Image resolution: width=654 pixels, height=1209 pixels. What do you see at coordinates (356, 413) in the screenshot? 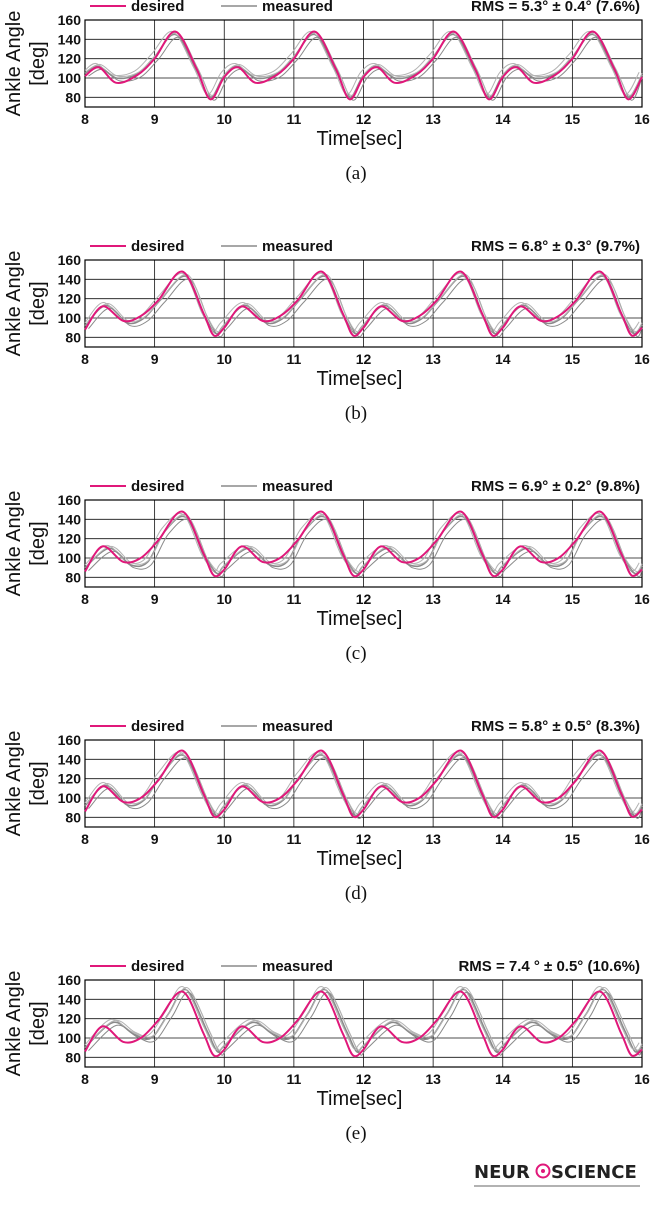
I see `panel-caption: (b)` at bounding box center [356, 413].